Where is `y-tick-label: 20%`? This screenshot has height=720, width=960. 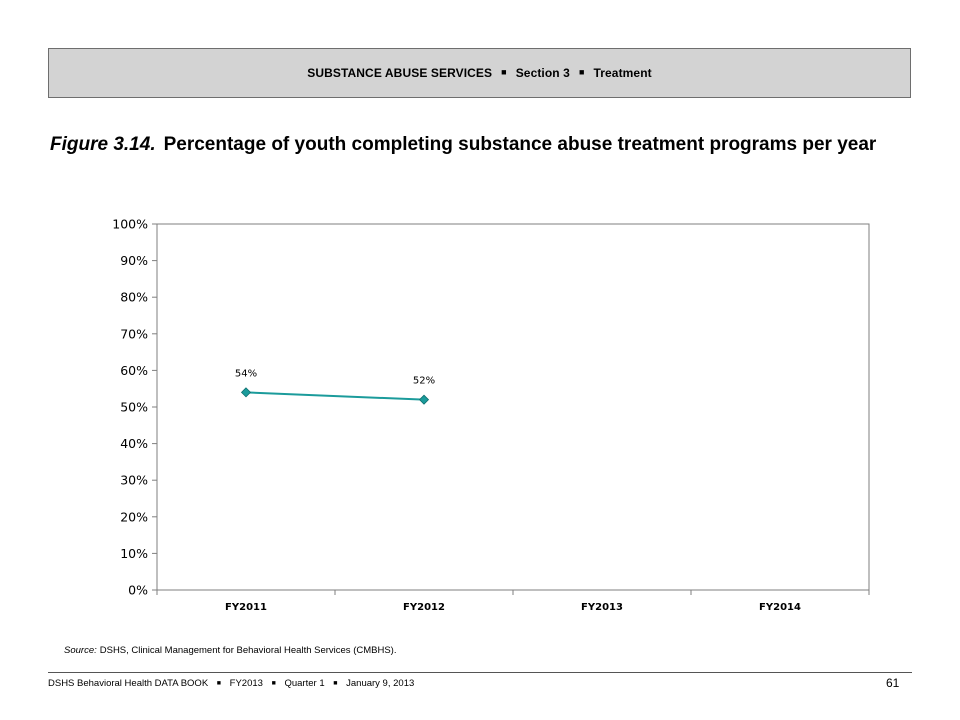 y-tick-label: 20% is located at coordinates (134, 516).